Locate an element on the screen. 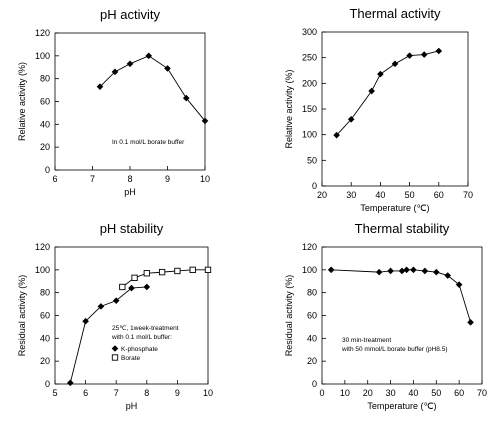 Image resolution: width=495 pixels, height=426 pixels. x-tick-label: 0 is located at coordinates (321, 393).